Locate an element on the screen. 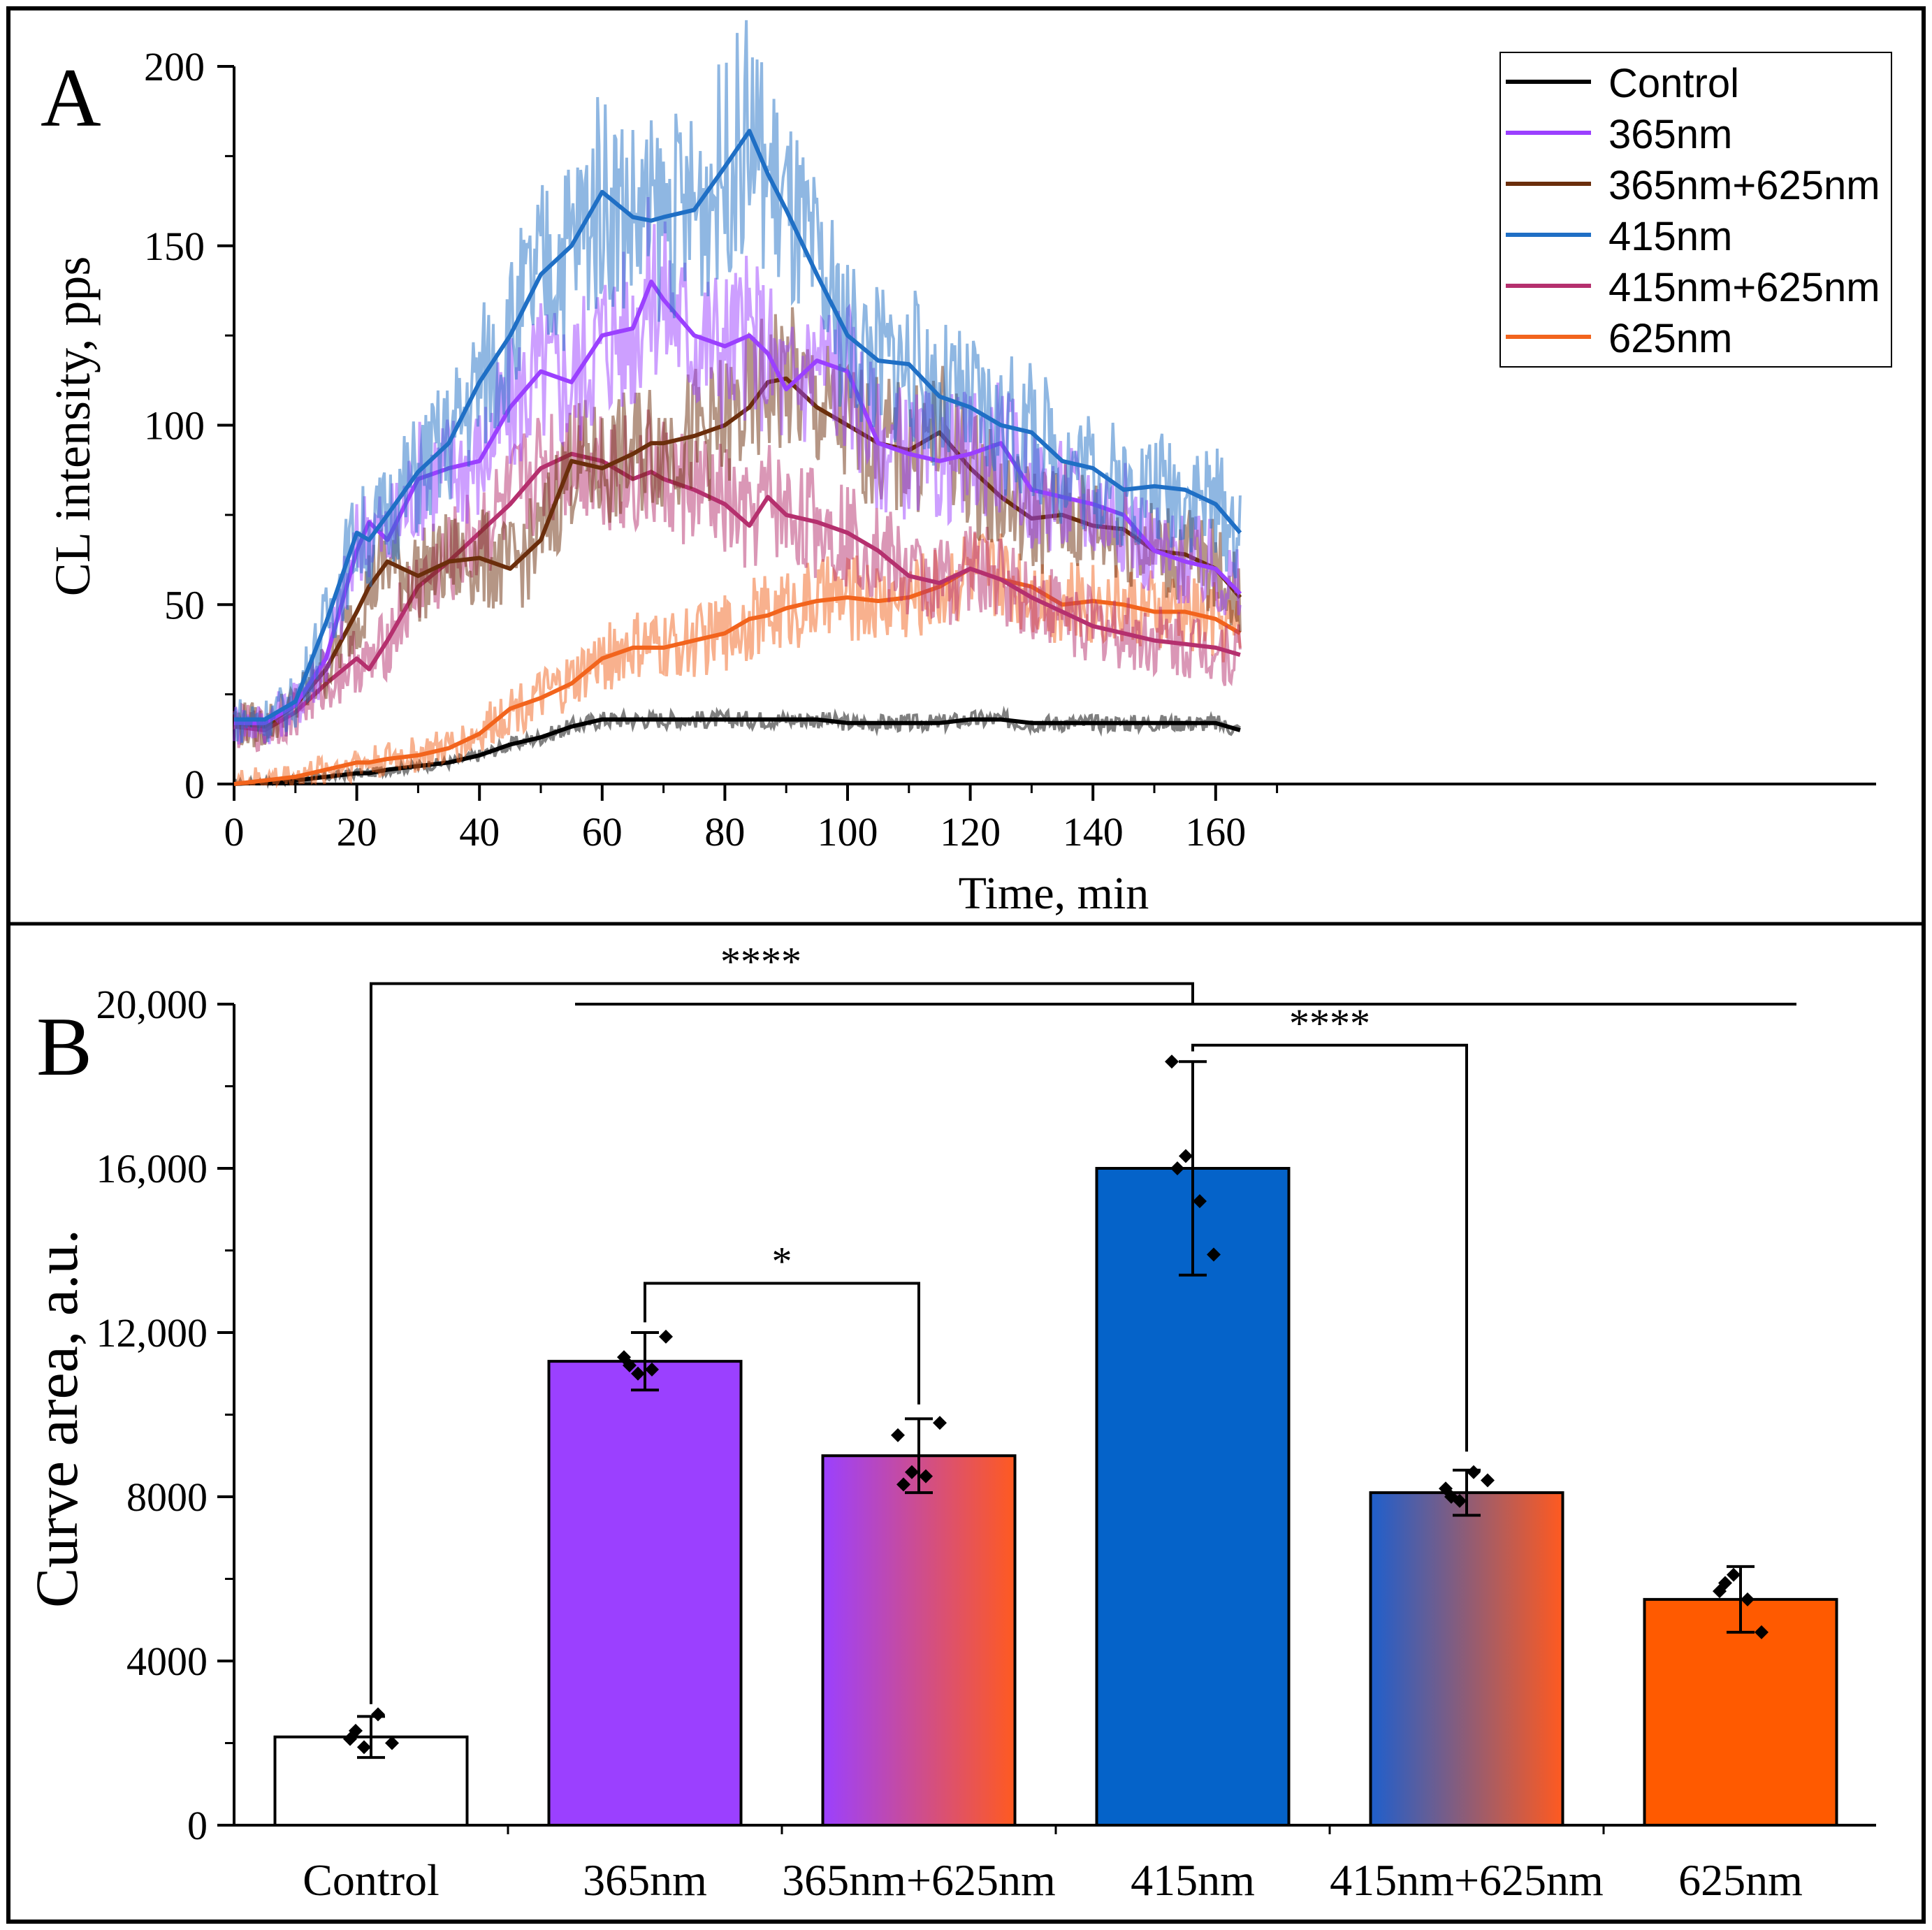 Image resolution: width=1932 pixels, height=1930 pixels. category-label-365nm: 365nm is located at coordinates (645, 1880).